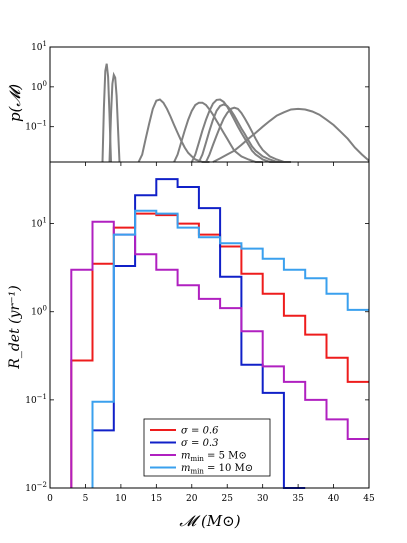 This screenshot has width=407, height=543. What do you see at coordinates (227, 499) in the screenshot?
I see `bottom-xtick-label-5: 25` at bounding box center [227, 499].